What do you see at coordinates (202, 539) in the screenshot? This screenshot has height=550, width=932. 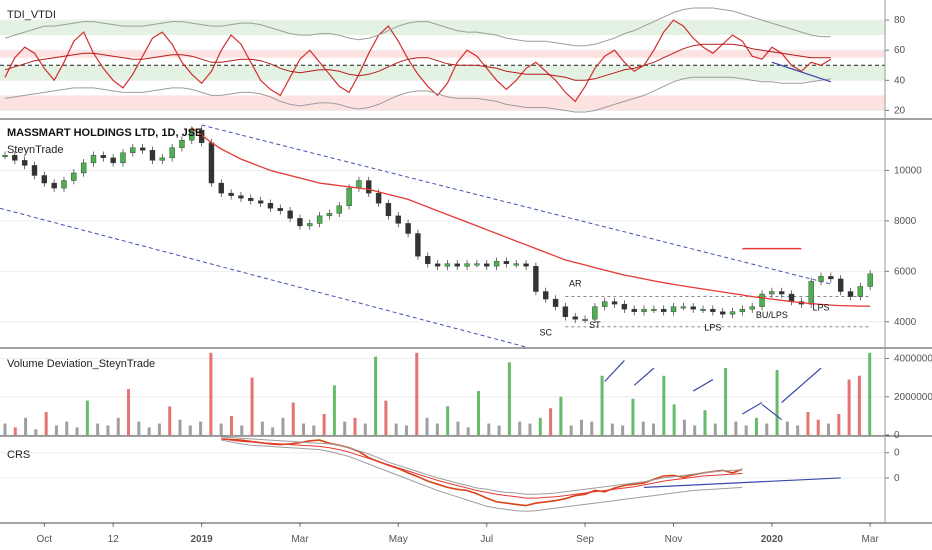 I see `x-tick-label: 2019` at bounding box center [202, 539].